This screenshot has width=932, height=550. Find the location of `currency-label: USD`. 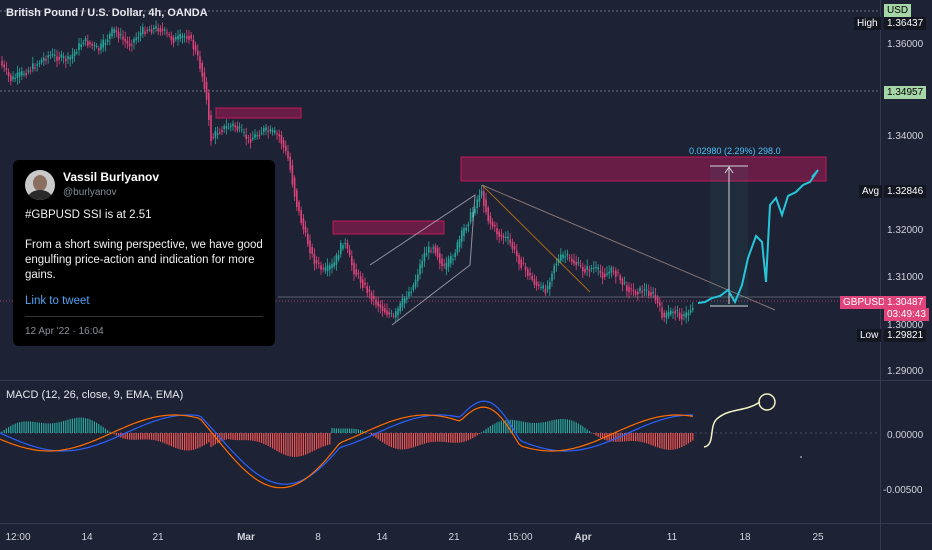

currency-label: USD is located at coordinates (897, 10).